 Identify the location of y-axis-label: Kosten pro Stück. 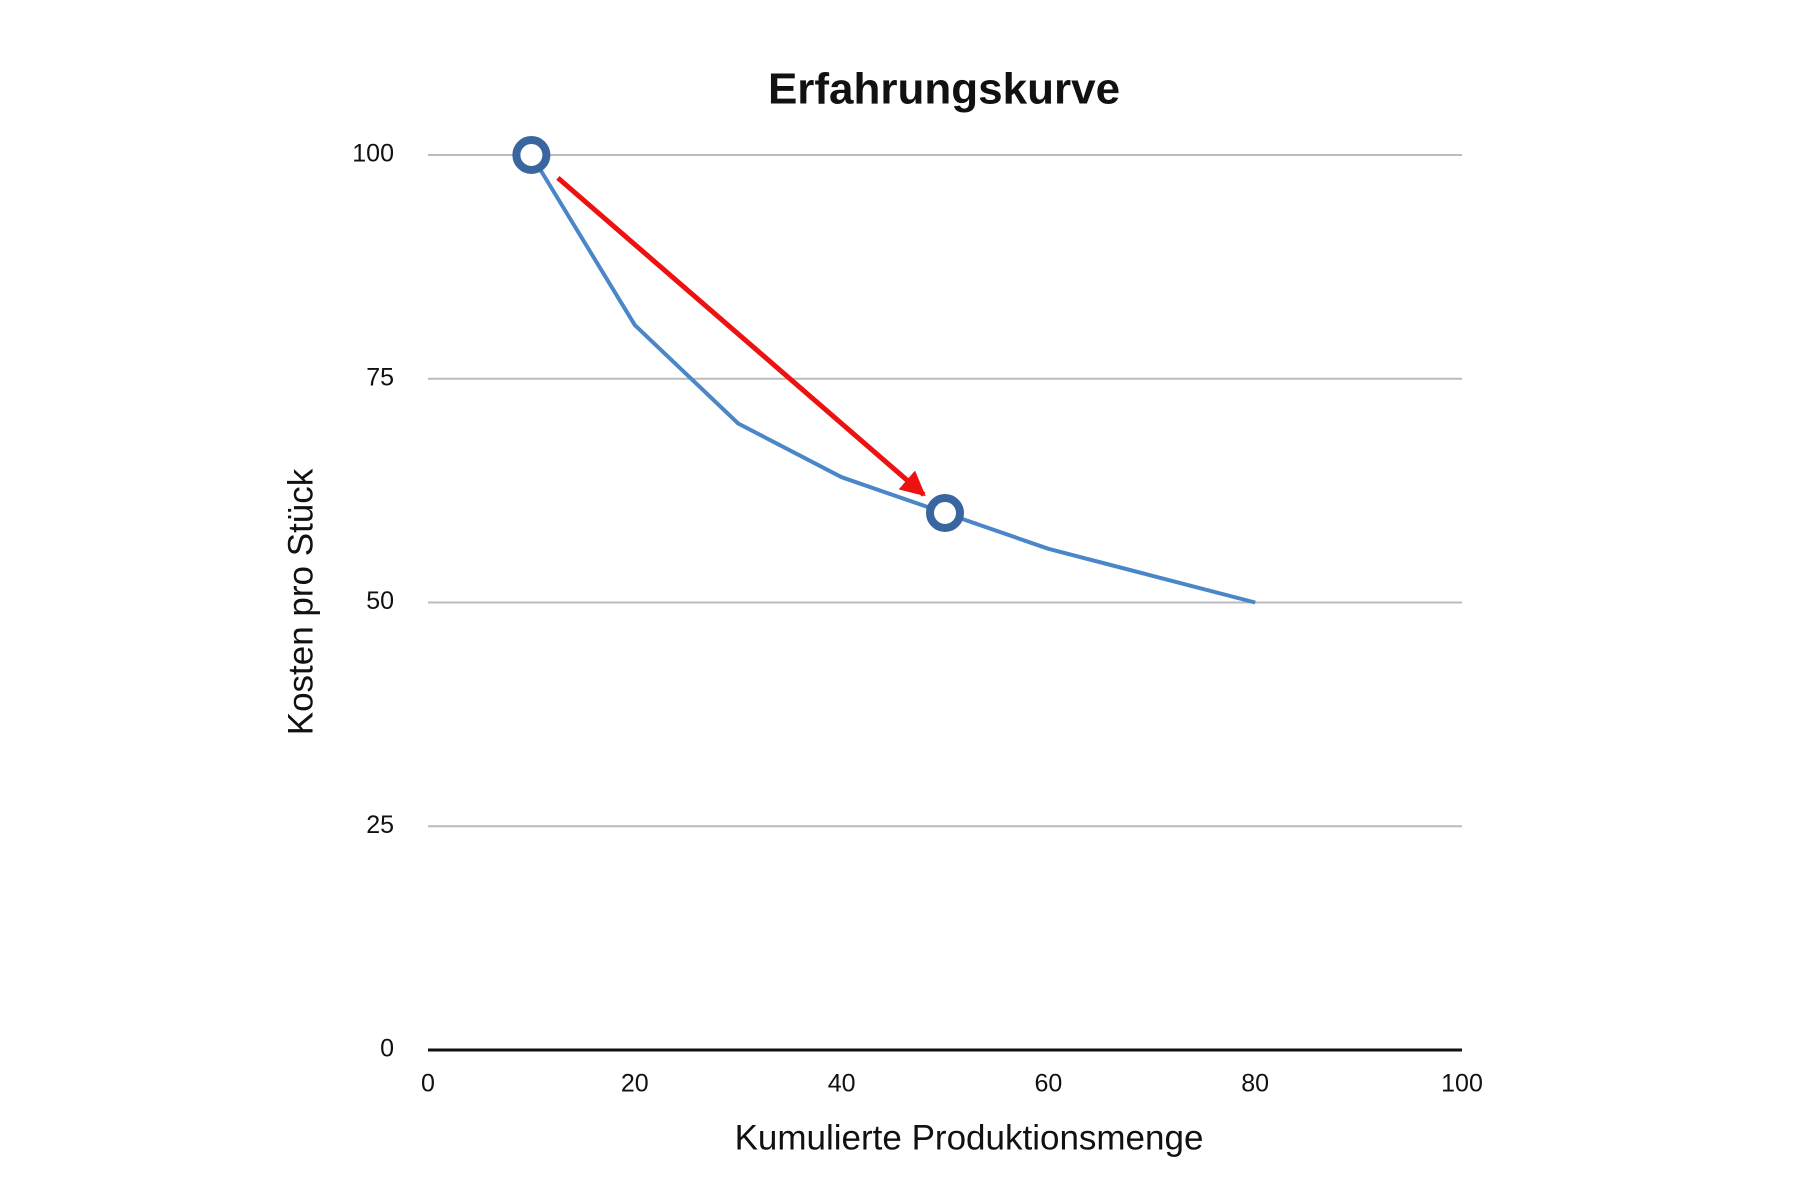
(300, 601).